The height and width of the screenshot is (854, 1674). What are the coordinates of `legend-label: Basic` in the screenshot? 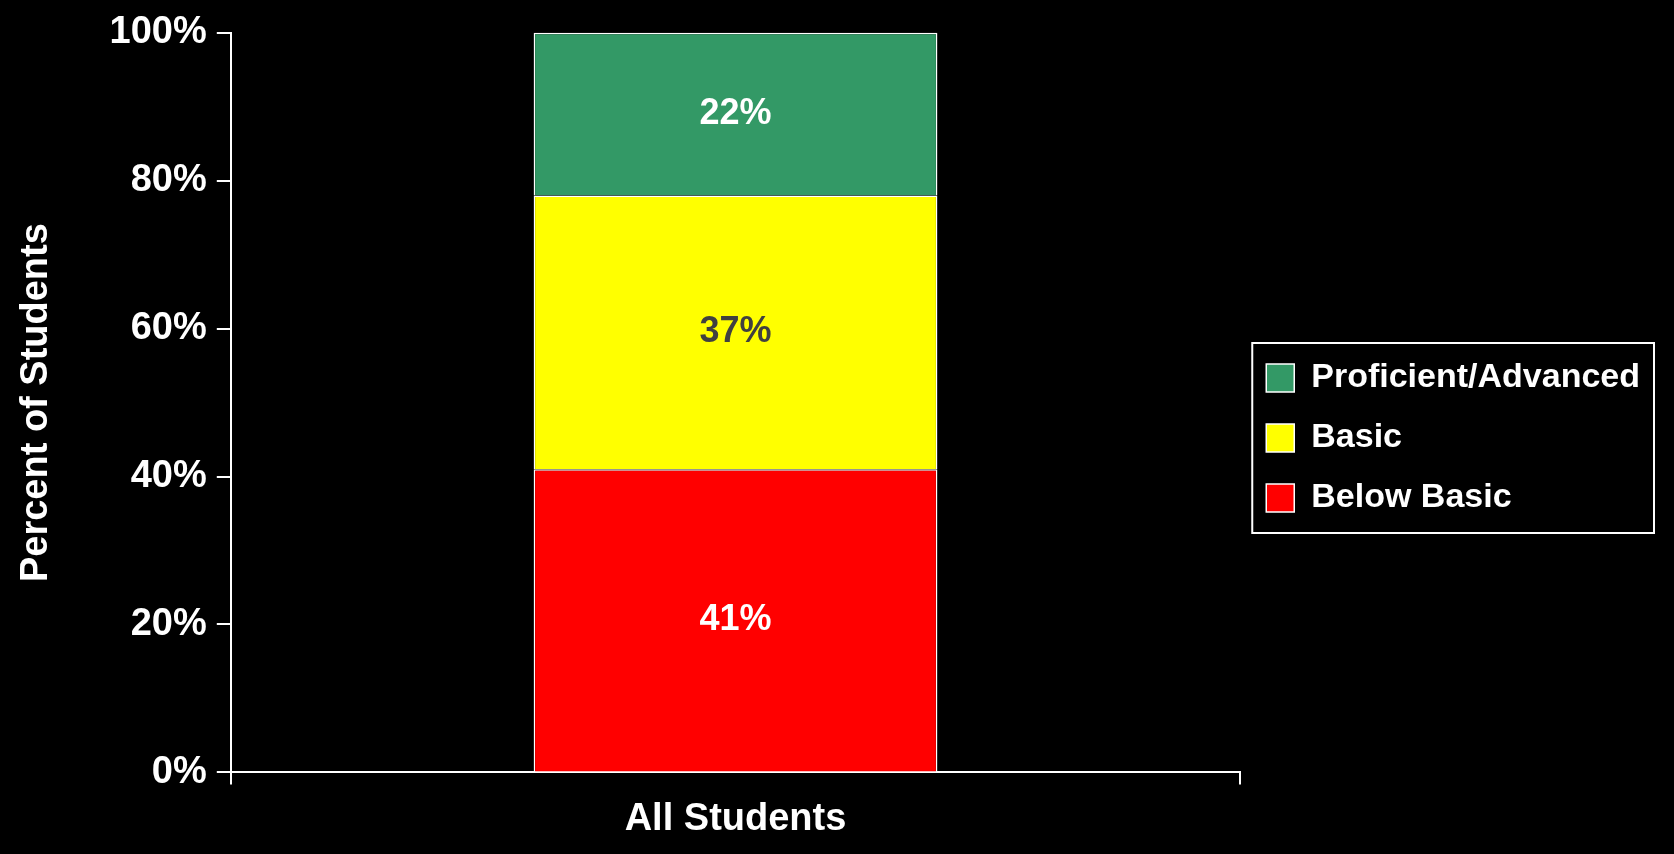 It's located at (1356, 435).